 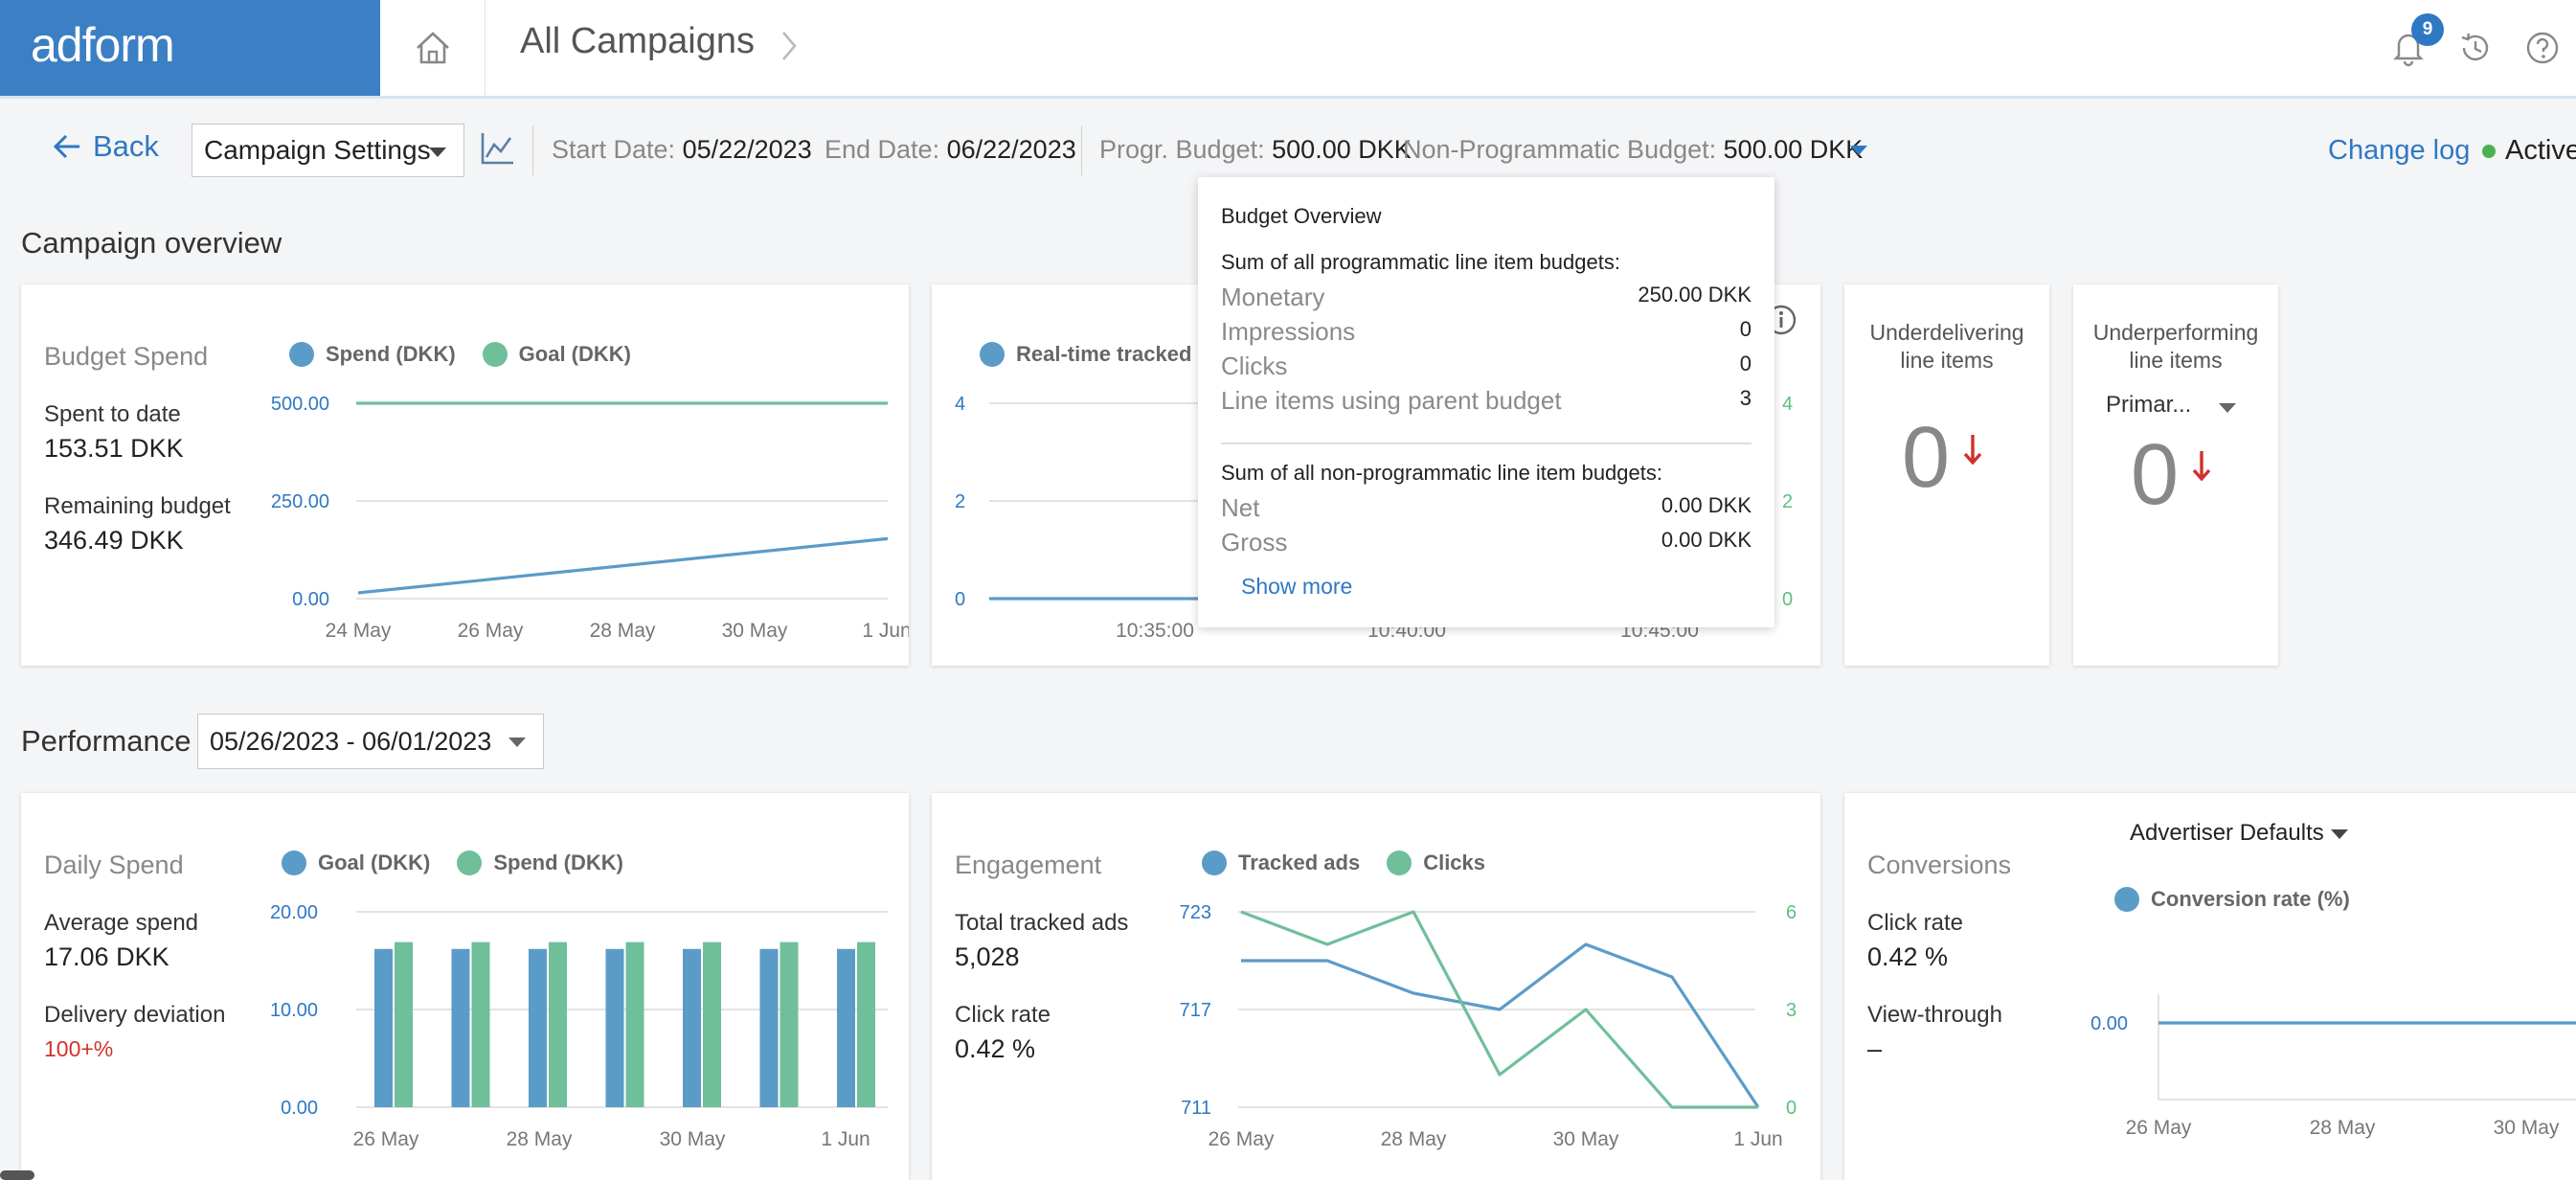 I want to click on line-chart-icon, so click(x=497, y=148).